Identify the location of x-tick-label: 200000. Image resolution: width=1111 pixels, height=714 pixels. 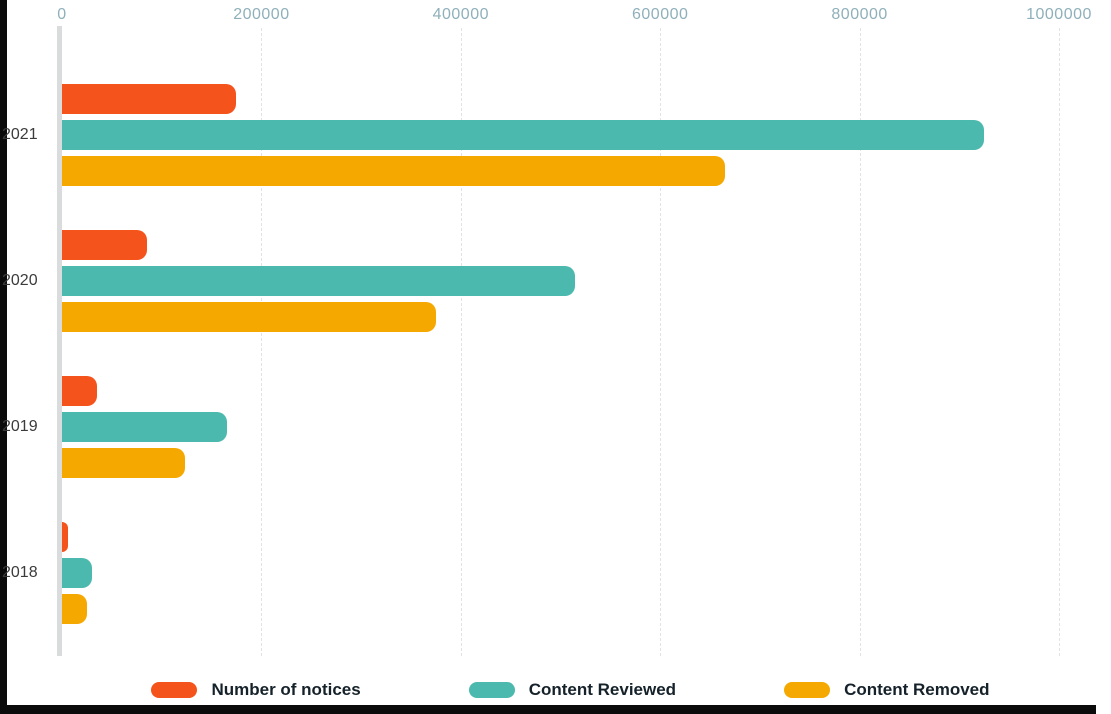
(261, 14).